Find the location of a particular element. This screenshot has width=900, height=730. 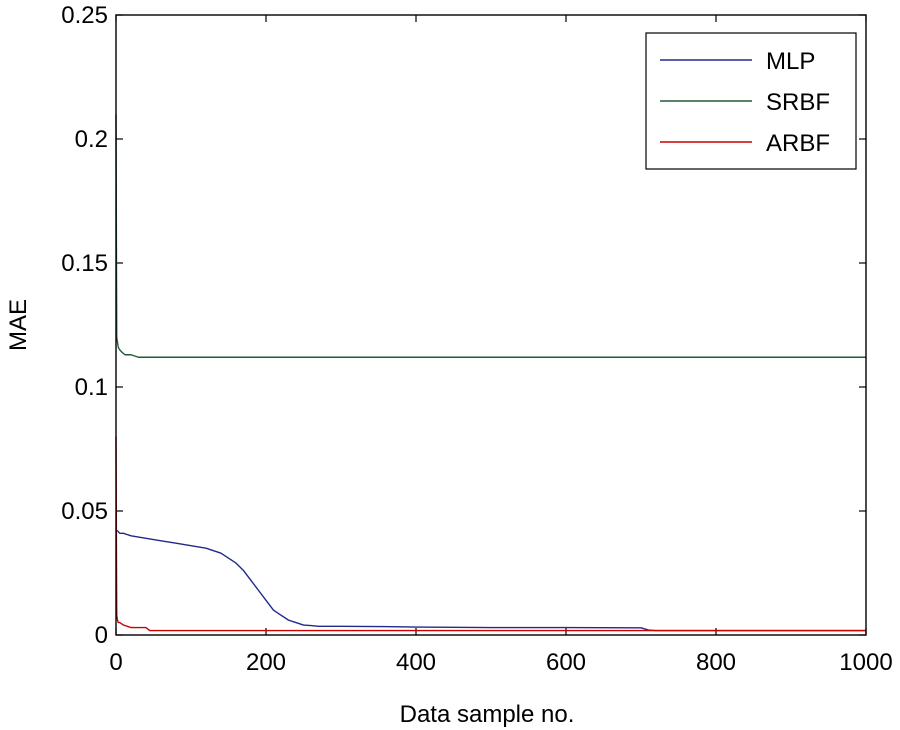

y-axis-label: MAE is located at coordinates (18, 325).